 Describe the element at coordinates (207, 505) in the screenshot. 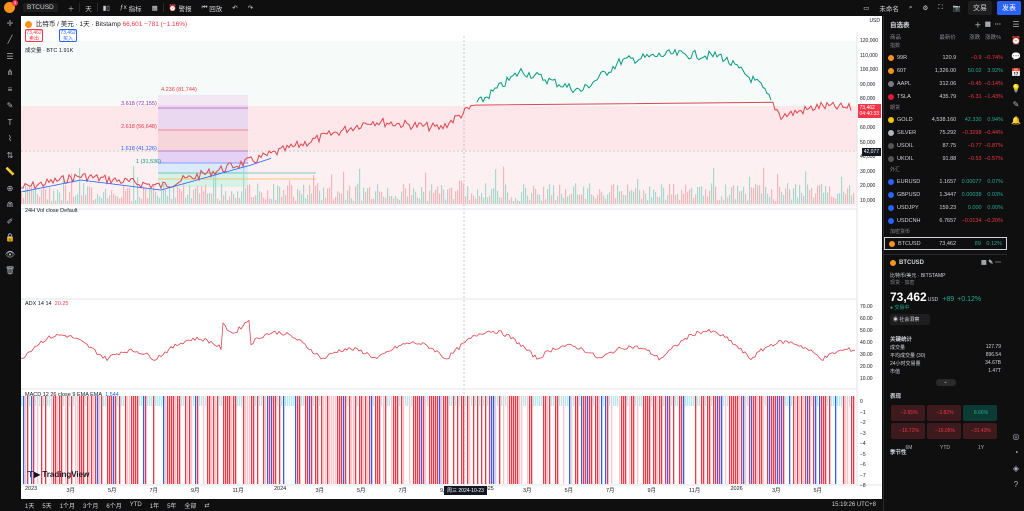

I see `date-range-icon: ⇄` at that location.